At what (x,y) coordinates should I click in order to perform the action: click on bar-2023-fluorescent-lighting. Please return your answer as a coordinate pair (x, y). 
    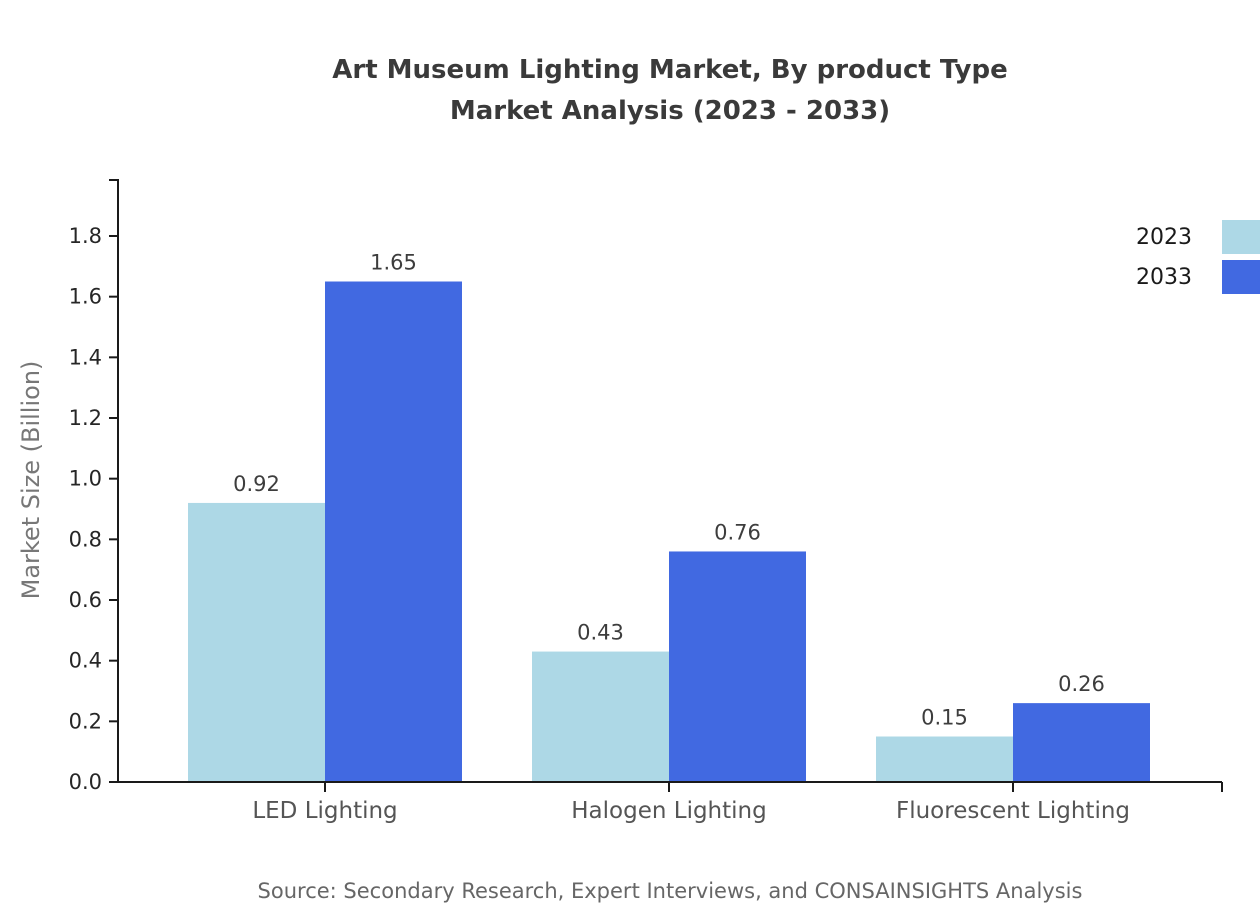
    Looking at the image, I should click on (944, 759).